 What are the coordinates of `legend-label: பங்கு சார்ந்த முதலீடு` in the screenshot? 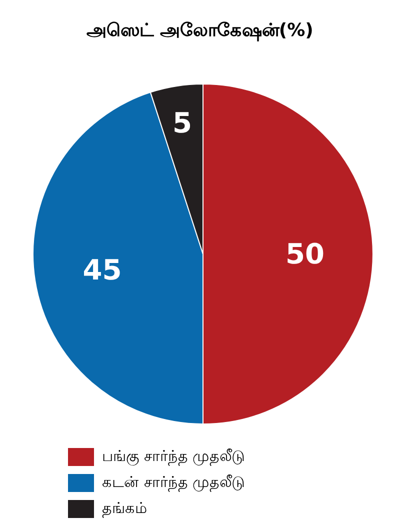 It's located at (173, 457).